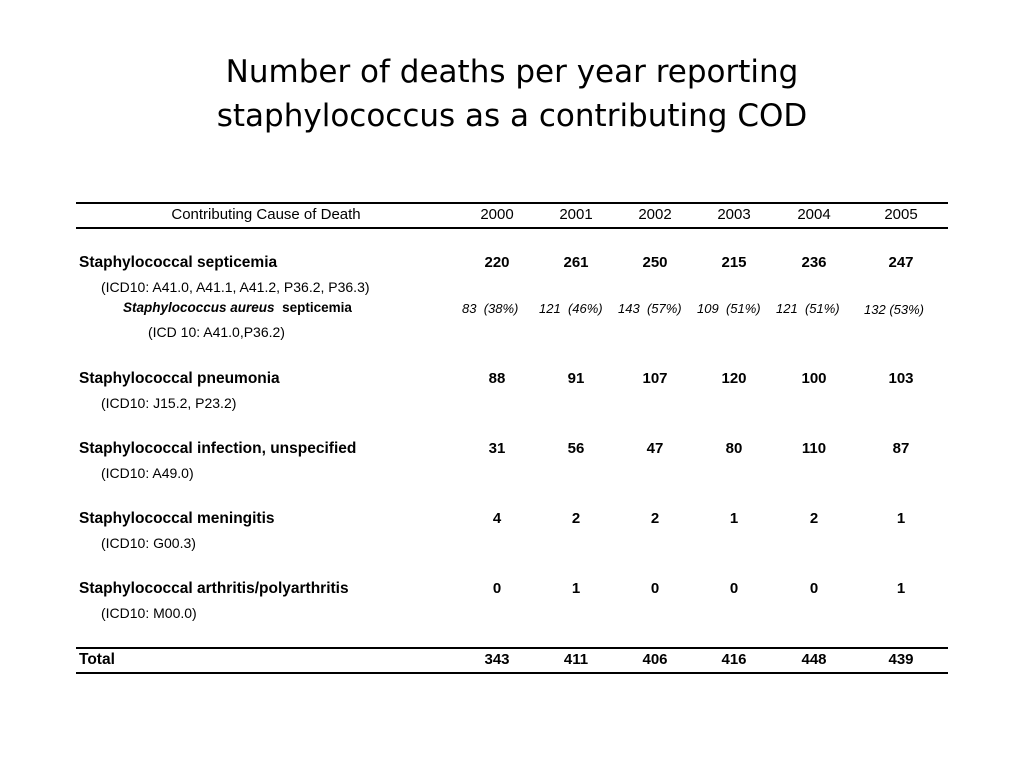 The height and width of the screenshot is (768, 1024). What do you see at coordinates (901, 659) in the screenshot?
I see `total-cell: 439` at bounding box center [901, 659].